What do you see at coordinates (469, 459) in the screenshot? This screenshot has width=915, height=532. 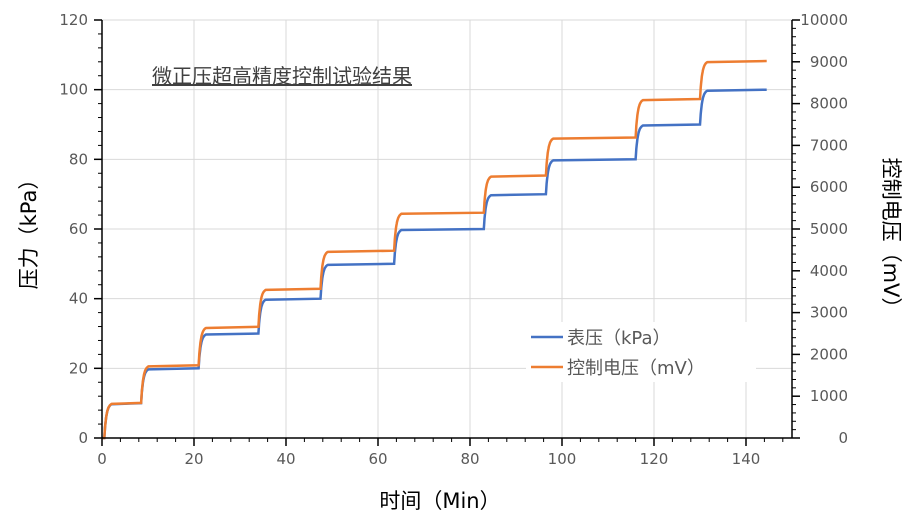 I see `x-tick-label: 80` at bounding box center [469, 459].